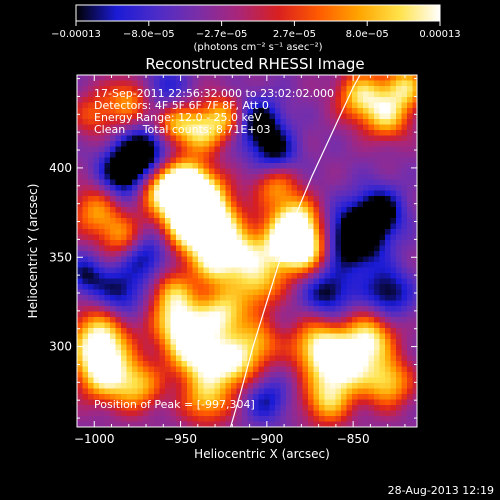 The width and height of the screenshot is (500, 500). What do you see at coordinates (149, 34) in the screenshot?
I see `colorbar-tick-label: −8.0e−05` at bounding box center [149, 34].